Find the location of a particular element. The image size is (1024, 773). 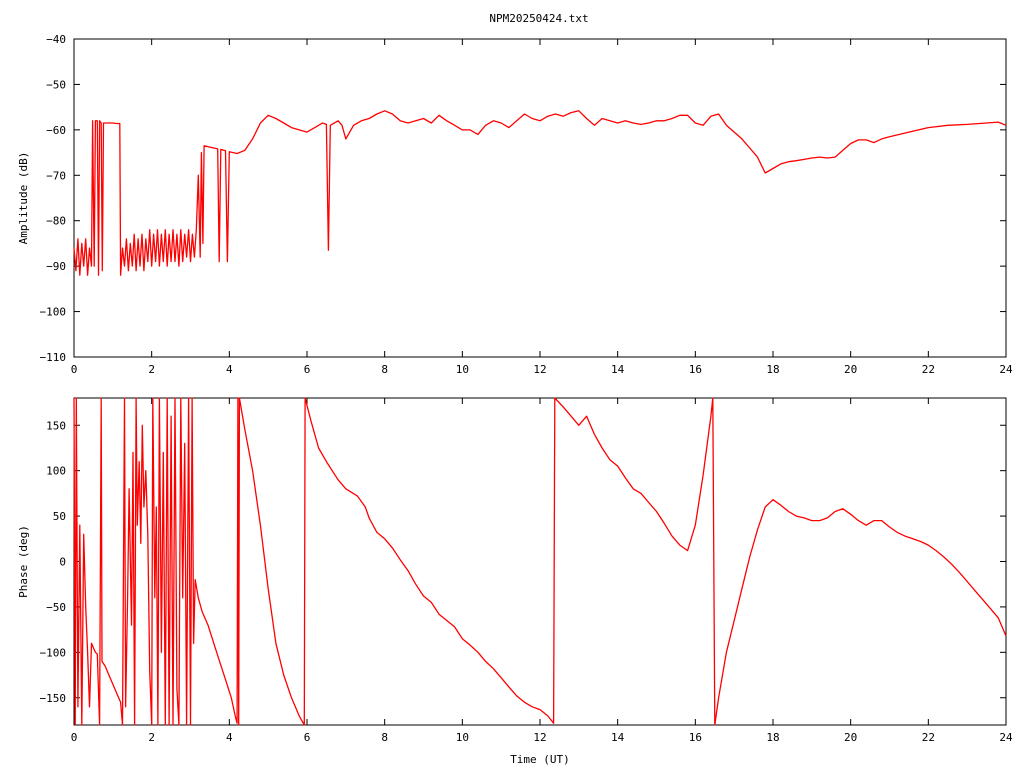

amplitude-x-tick-label: 12 is located at coordinates (539, 369).